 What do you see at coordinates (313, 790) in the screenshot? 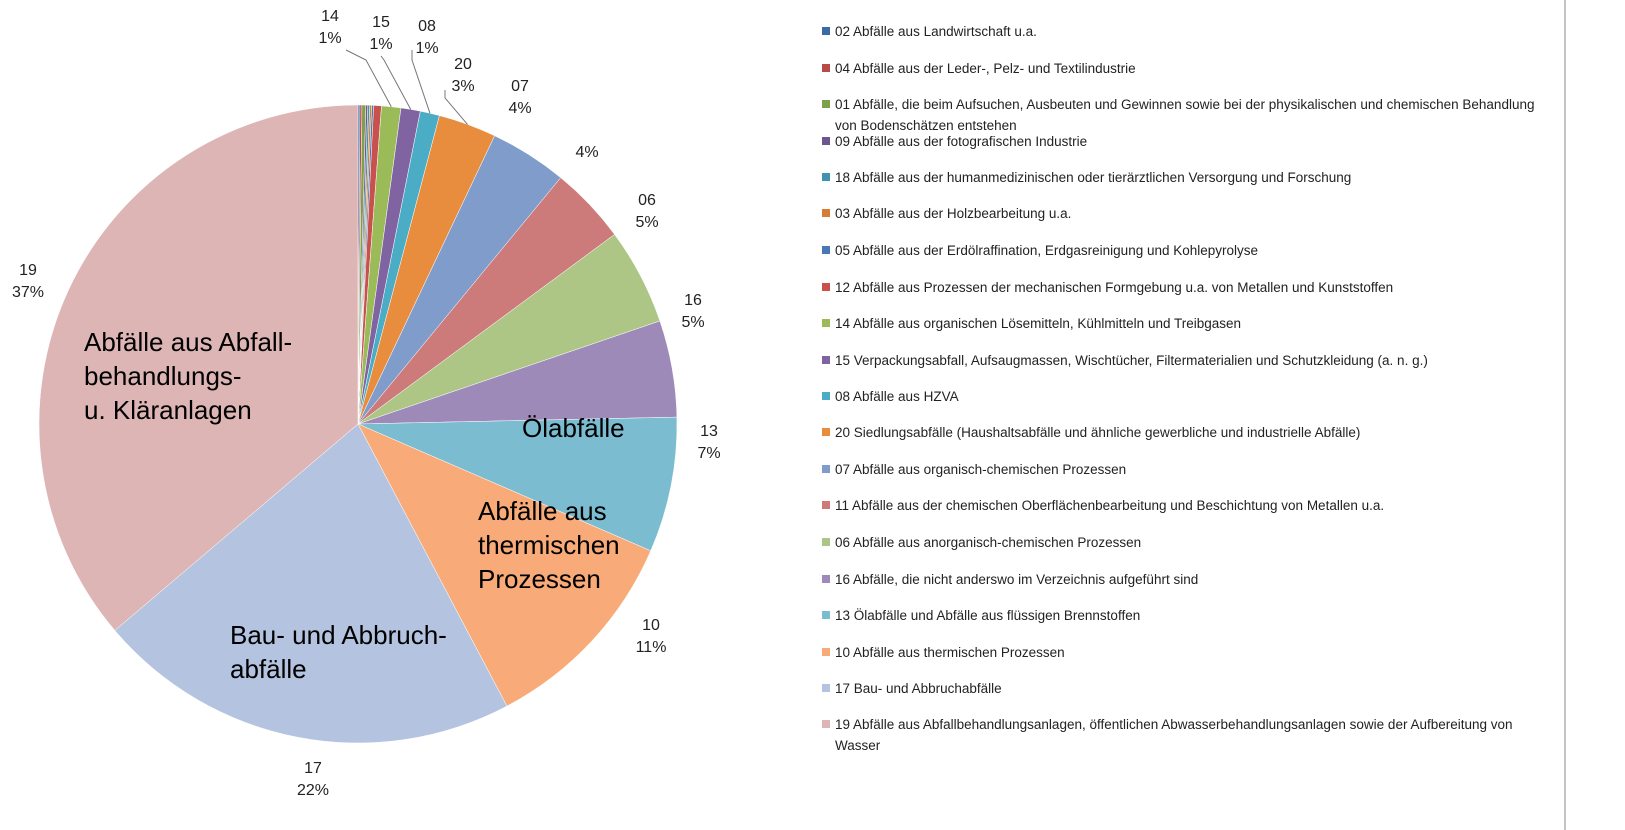
I see `data-label: 22%` at bounding box center [313, 790].